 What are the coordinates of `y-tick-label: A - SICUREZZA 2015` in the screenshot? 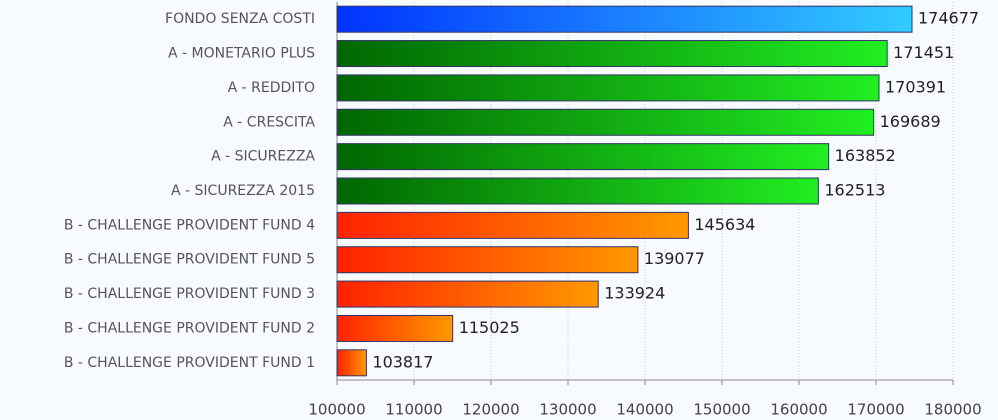 It's located at (243, 191).